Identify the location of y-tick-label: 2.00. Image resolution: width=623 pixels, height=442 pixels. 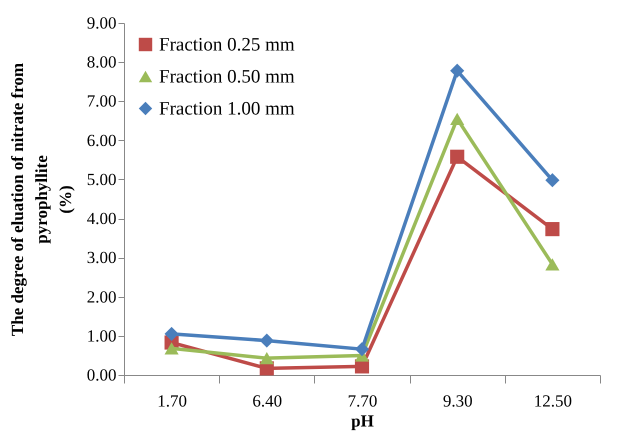
(101, 296).